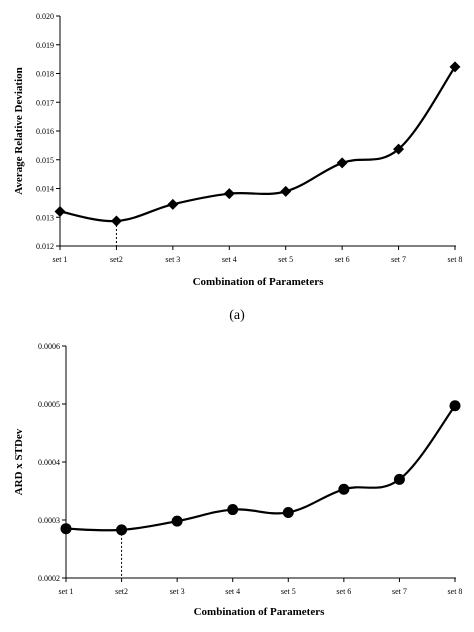  Describe the element at coordinates (45, 189) in the screenshot. I see `a-y-tick-label: 0.014` at that location.